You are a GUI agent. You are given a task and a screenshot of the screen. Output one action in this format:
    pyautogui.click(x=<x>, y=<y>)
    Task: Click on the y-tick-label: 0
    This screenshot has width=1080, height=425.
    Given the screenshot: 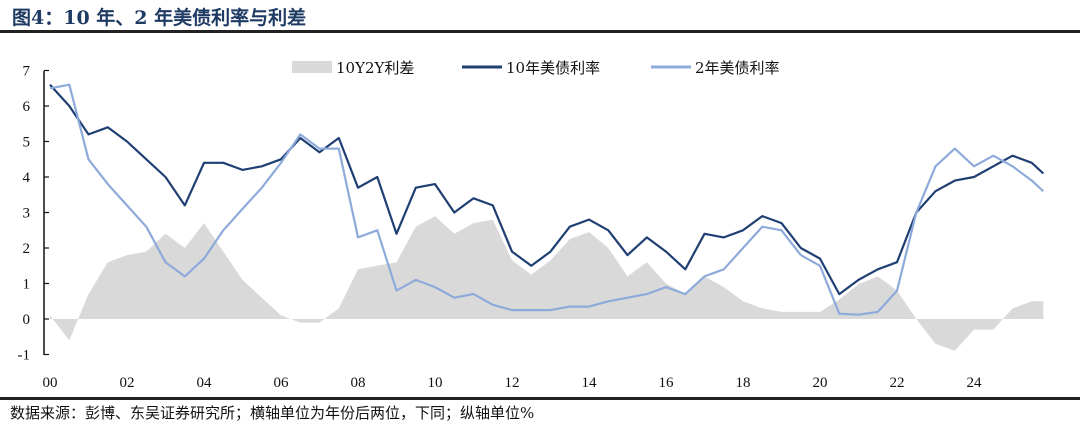 What is the action you would take?
    pyautogui.click(x=27, y=320)
    